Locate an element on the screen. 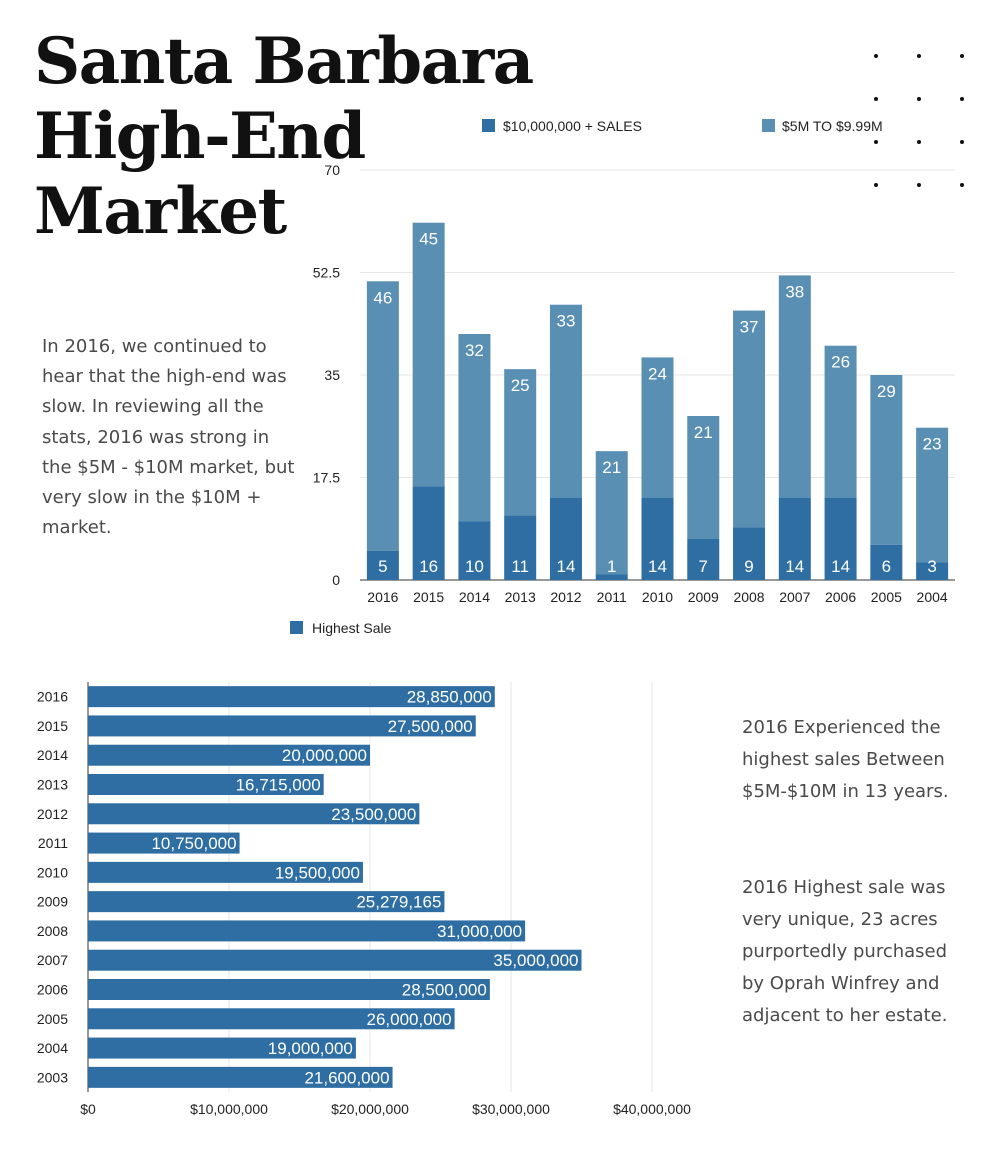 The image size is (1000, 1167). x-tick-label: $10,000,000 is located at coordinates (229, 1109).